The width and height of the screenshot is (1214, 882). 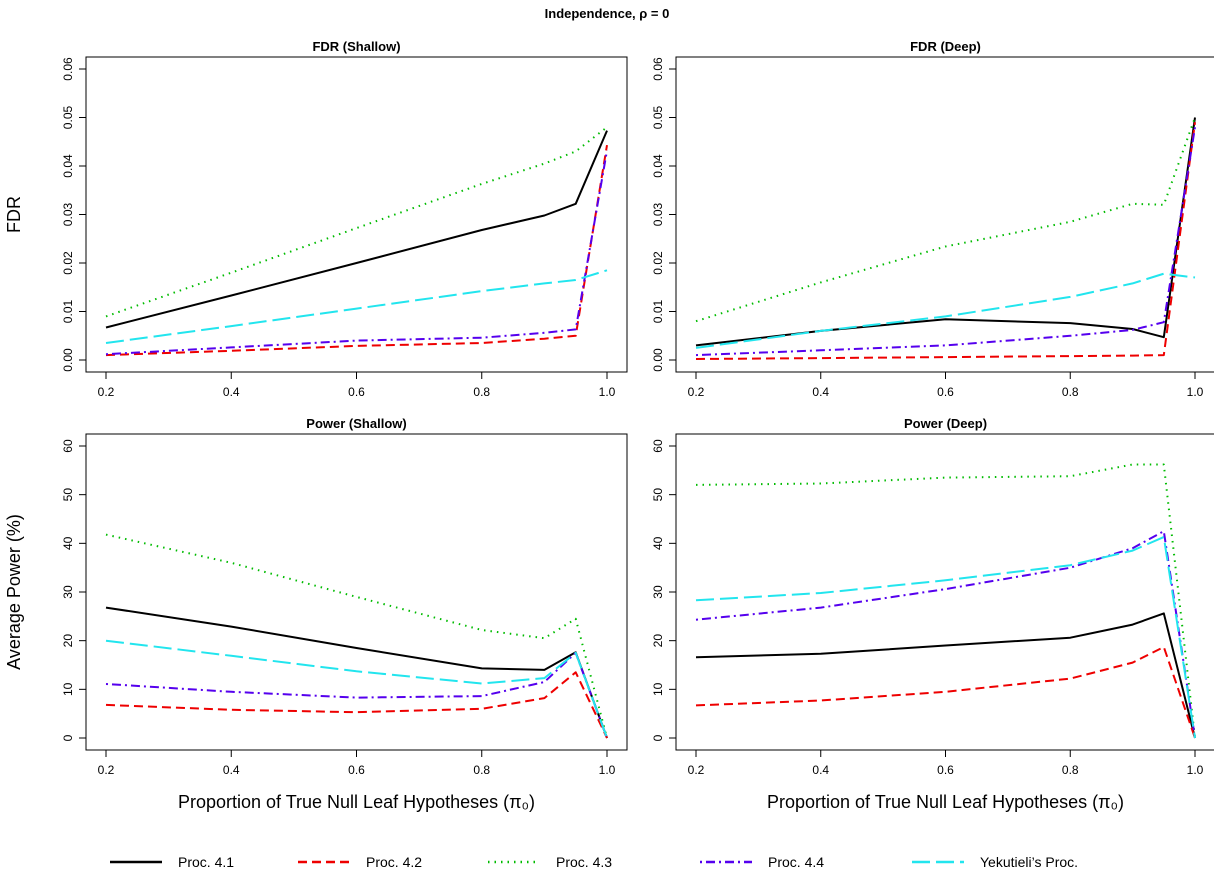 What do you see at coordinates (796, 862) in the screenshot?
I see `legend-label: Proc. 4.4` at bounding box center [796, 862].